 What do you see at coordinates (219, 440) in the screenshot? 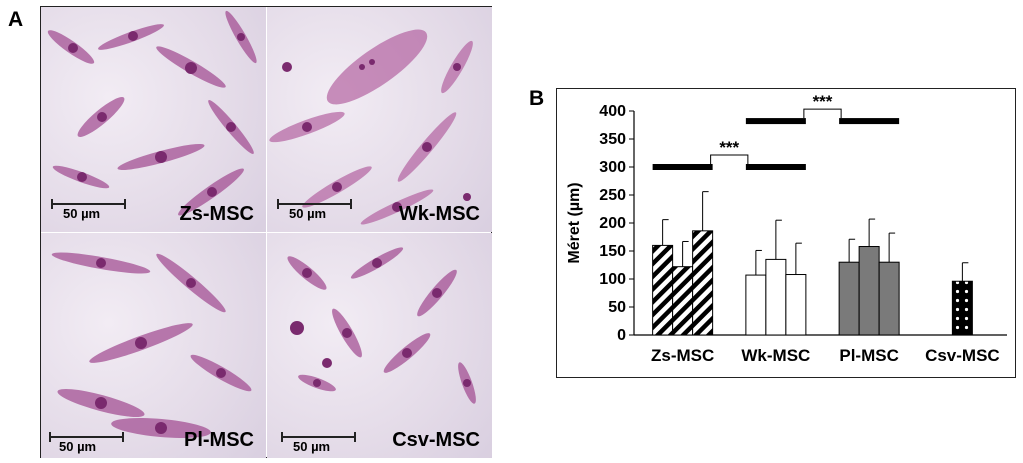
I see `micrograph-label: Pl-MSC` at bounding box center [219, 440].